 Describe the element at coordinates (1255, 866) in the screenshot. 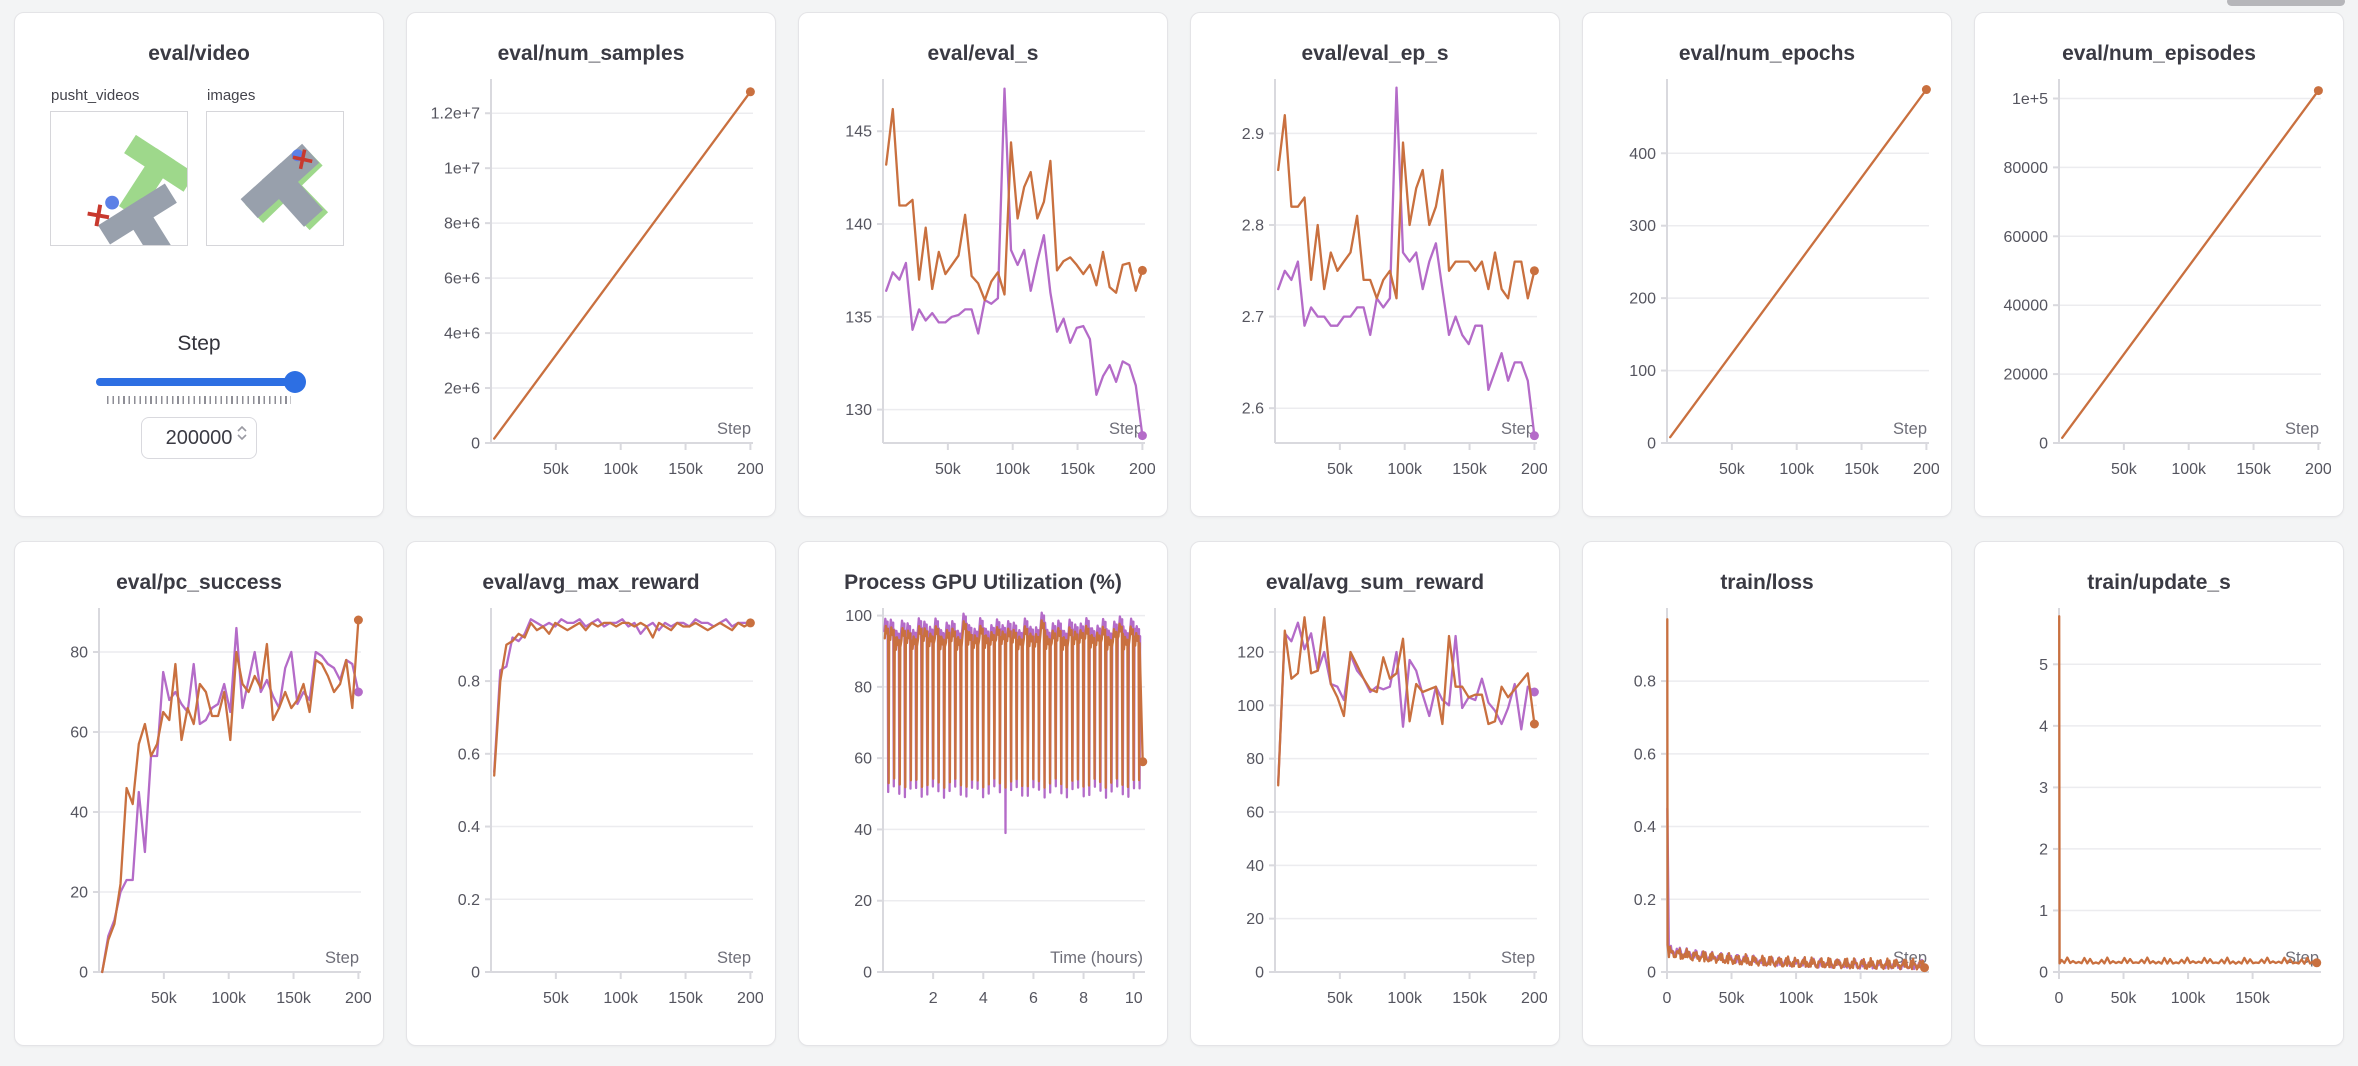

I see `svg-text: 40` at that location.